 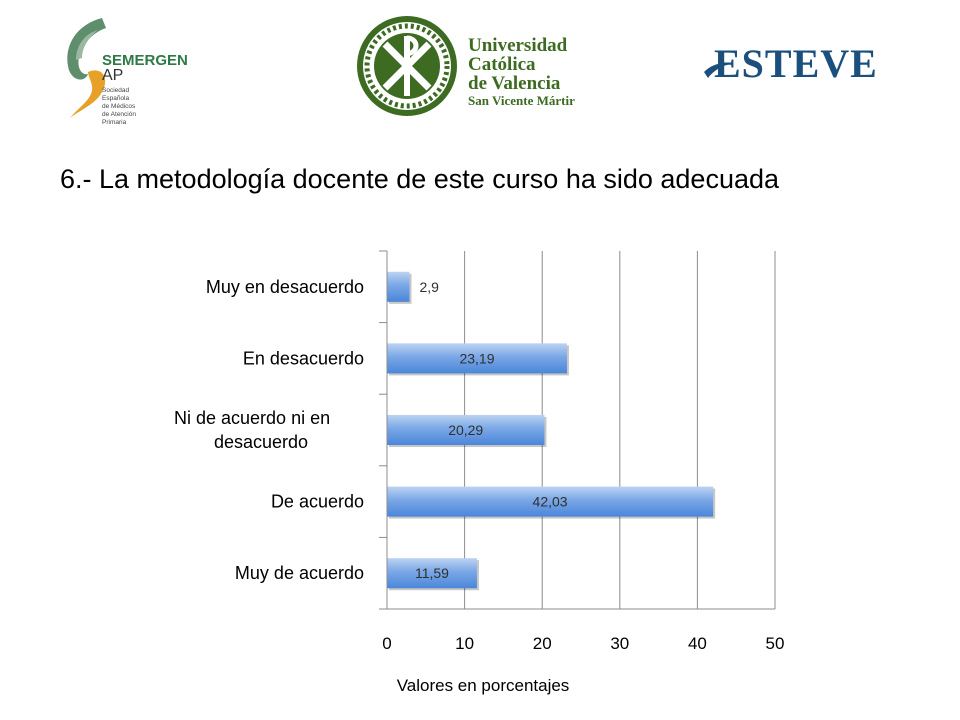 I want to click on semergen-suffix: AP, so click(x=113, y=75).